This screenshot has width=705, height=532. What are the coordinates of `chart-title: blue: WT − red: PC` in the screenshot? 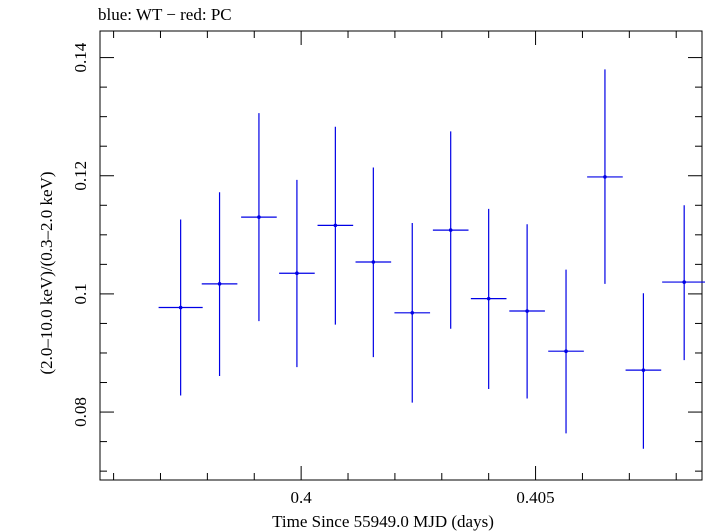 It's located at (165, 14).